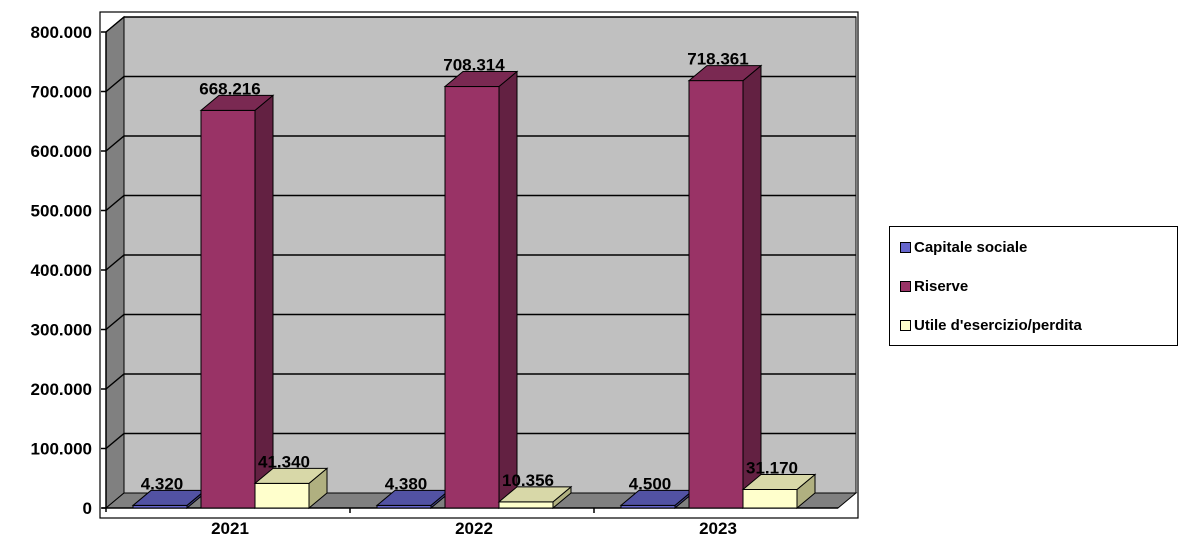 This screenshot has width=1178, height=542. What do you see at coordinates (528, 480) in the screenshot?
I see `data-label: 10.356` at bounding box center [528, 480].